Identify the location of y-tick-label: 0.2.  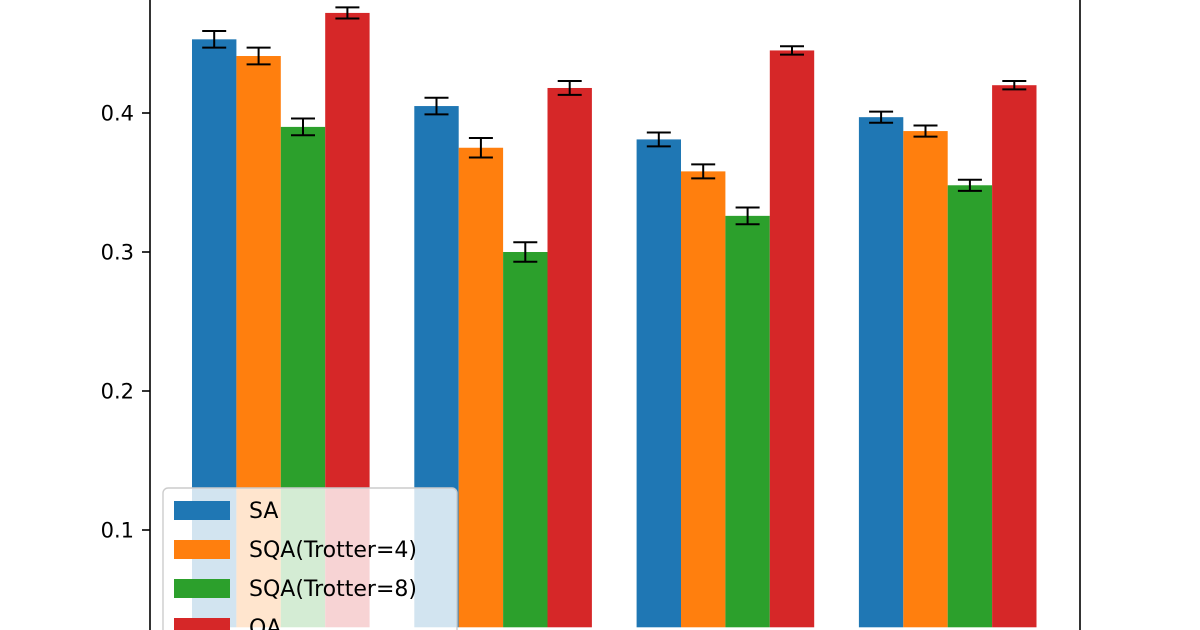
(117, 392).